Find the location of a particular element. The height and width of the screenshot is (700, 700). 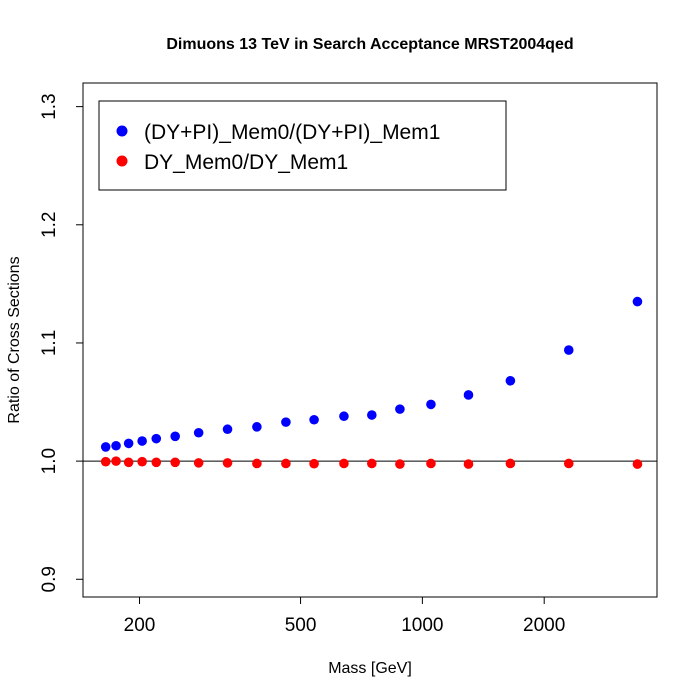

legend-label: DY_Mem0/DY_Mem1 is located at coordinates (246, 162).